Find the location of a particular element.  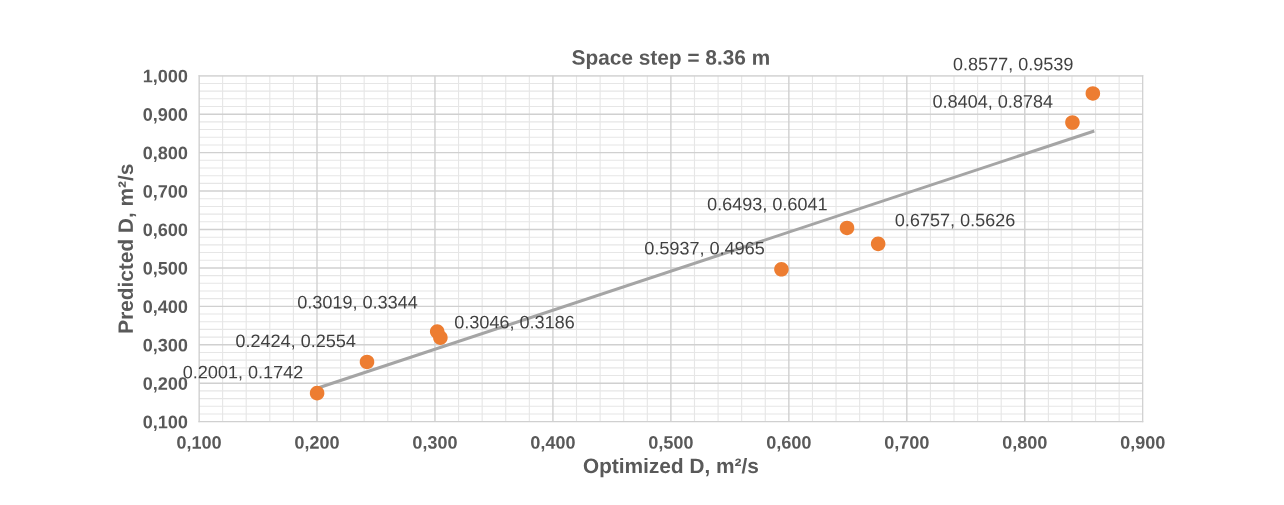

data-label: 0.8404, 0.8784 is located at coordinates (993, 102).